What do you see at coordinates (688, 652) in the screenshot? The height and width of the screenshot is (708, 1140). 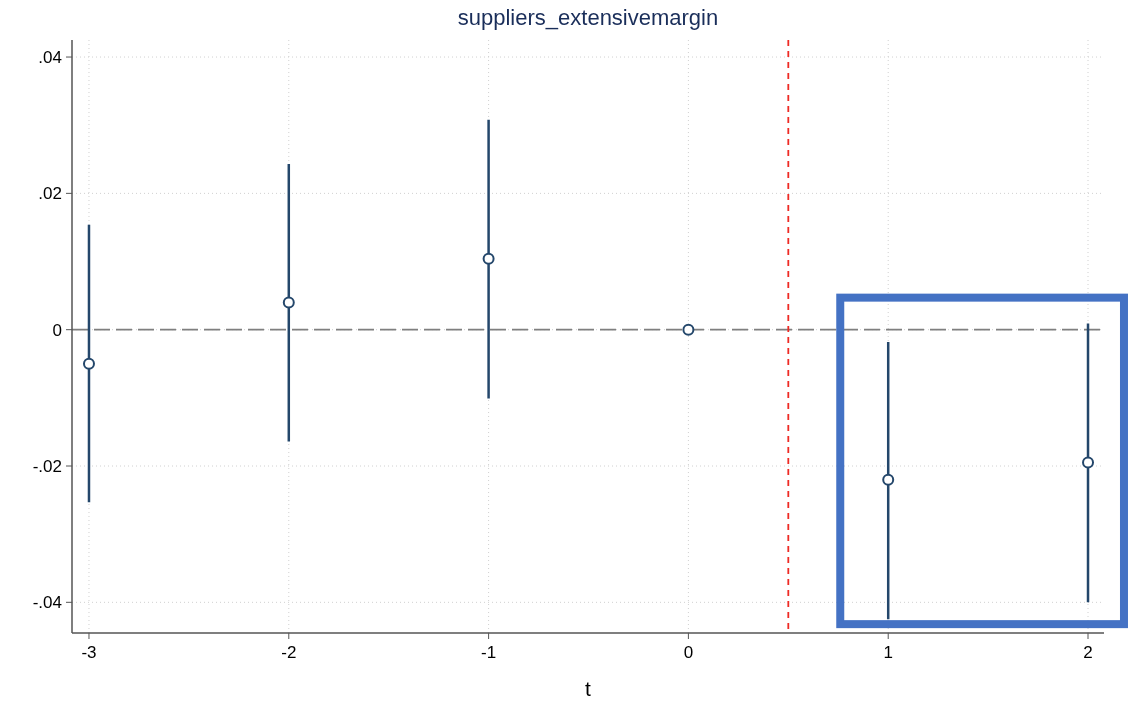 I see `x-tick-label: 0` at bounding box center [688, 652].